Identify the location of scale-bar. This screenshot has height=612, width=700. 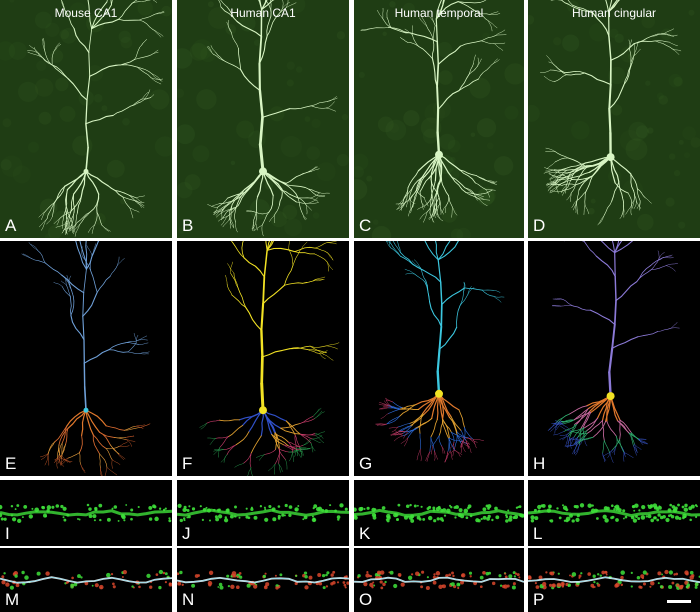
(679, 601).